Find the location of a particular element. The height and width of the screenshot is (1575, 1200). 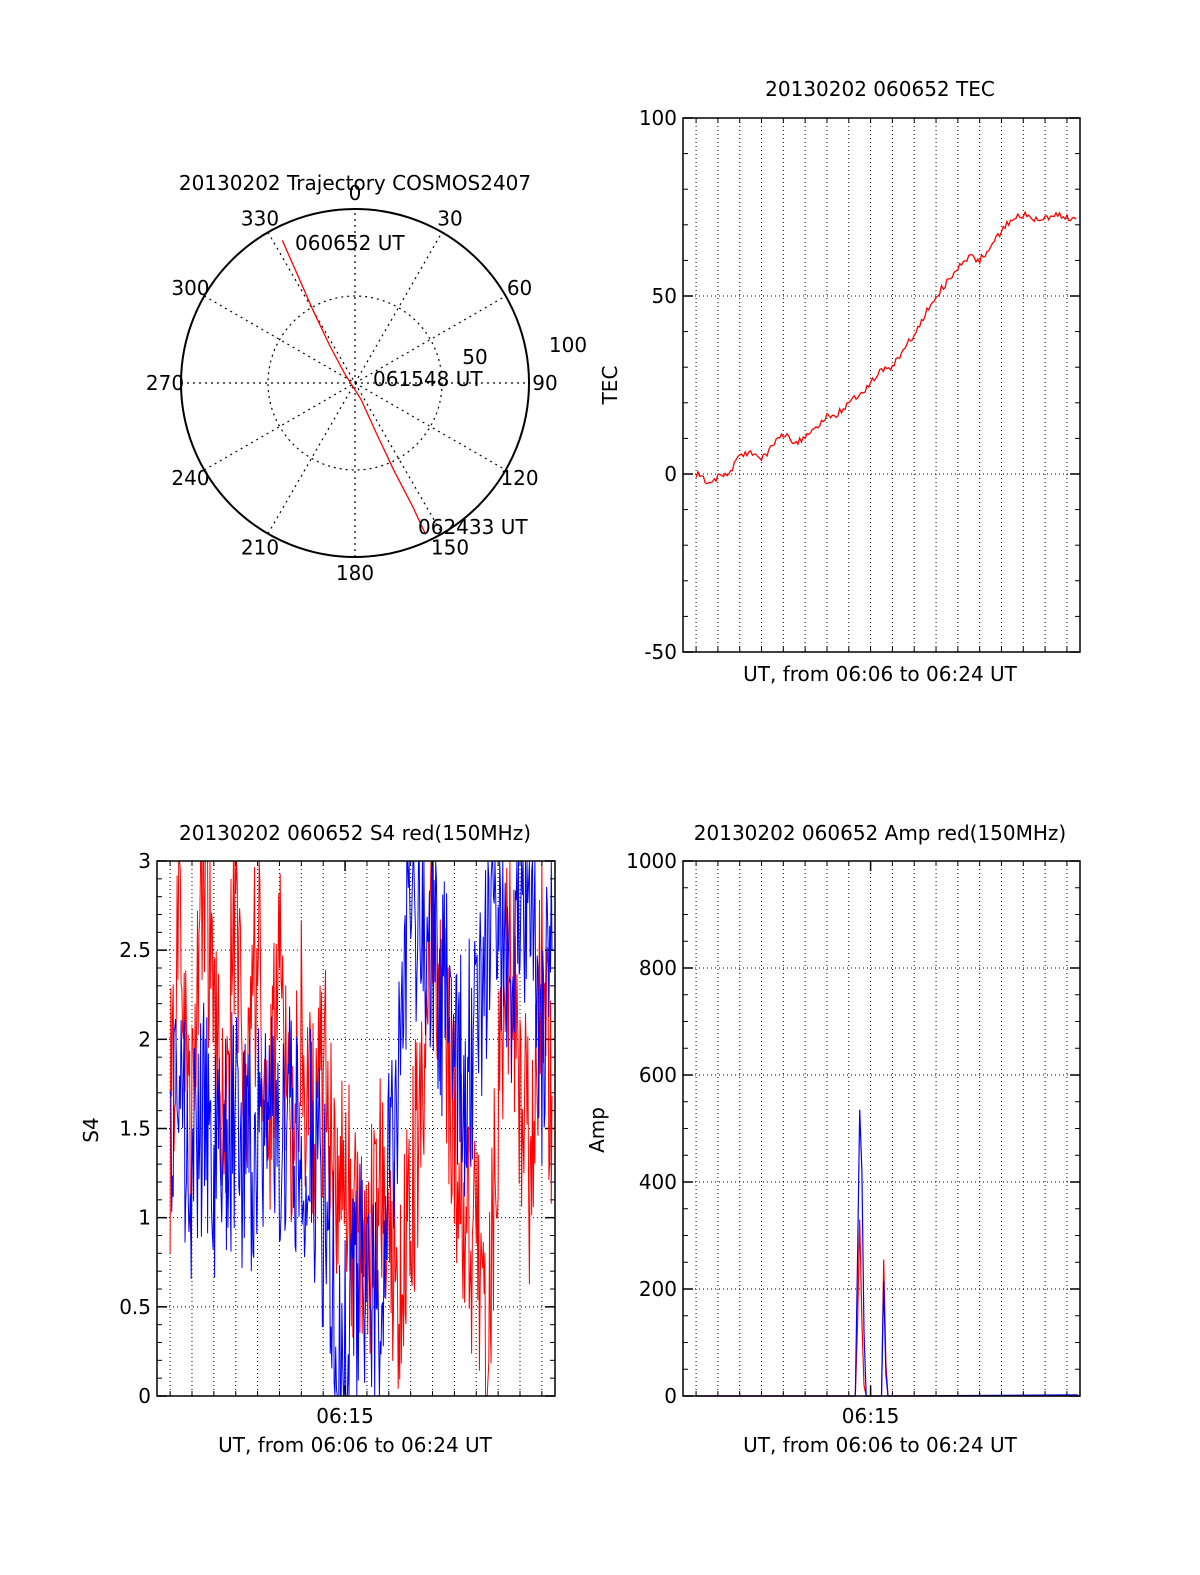

amp-title: 20130202 060652 Amp red(150MHz) is located at coordinates (880, 833).